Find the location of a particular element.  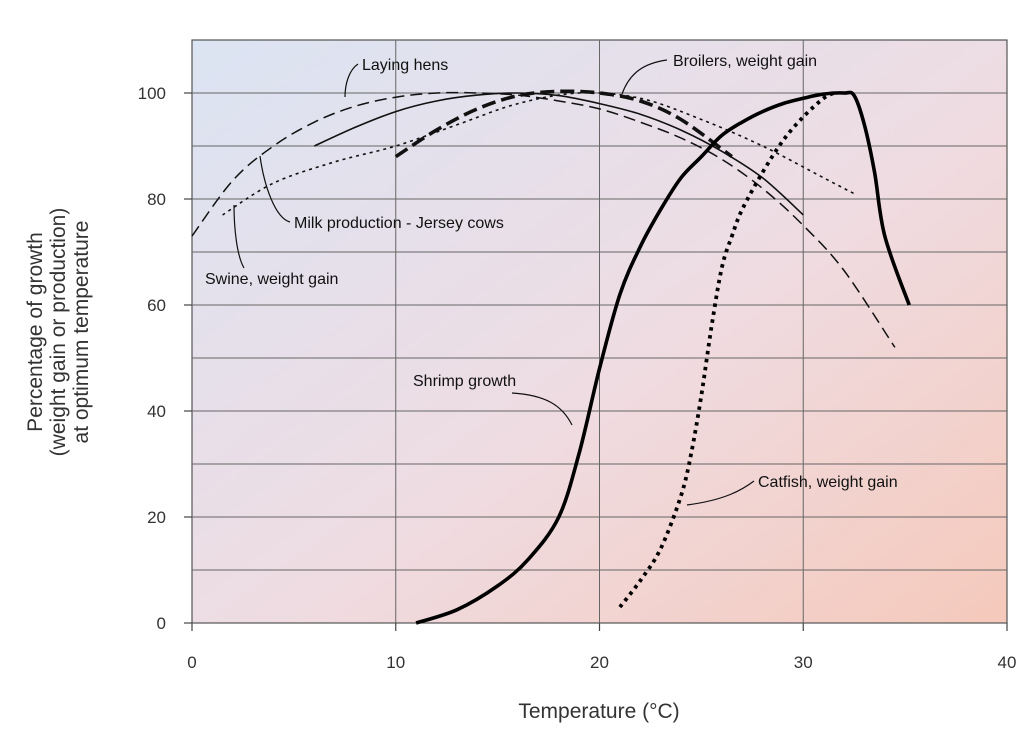

label-shrimp: Shrimp growth is located at coordinates (464, 381).